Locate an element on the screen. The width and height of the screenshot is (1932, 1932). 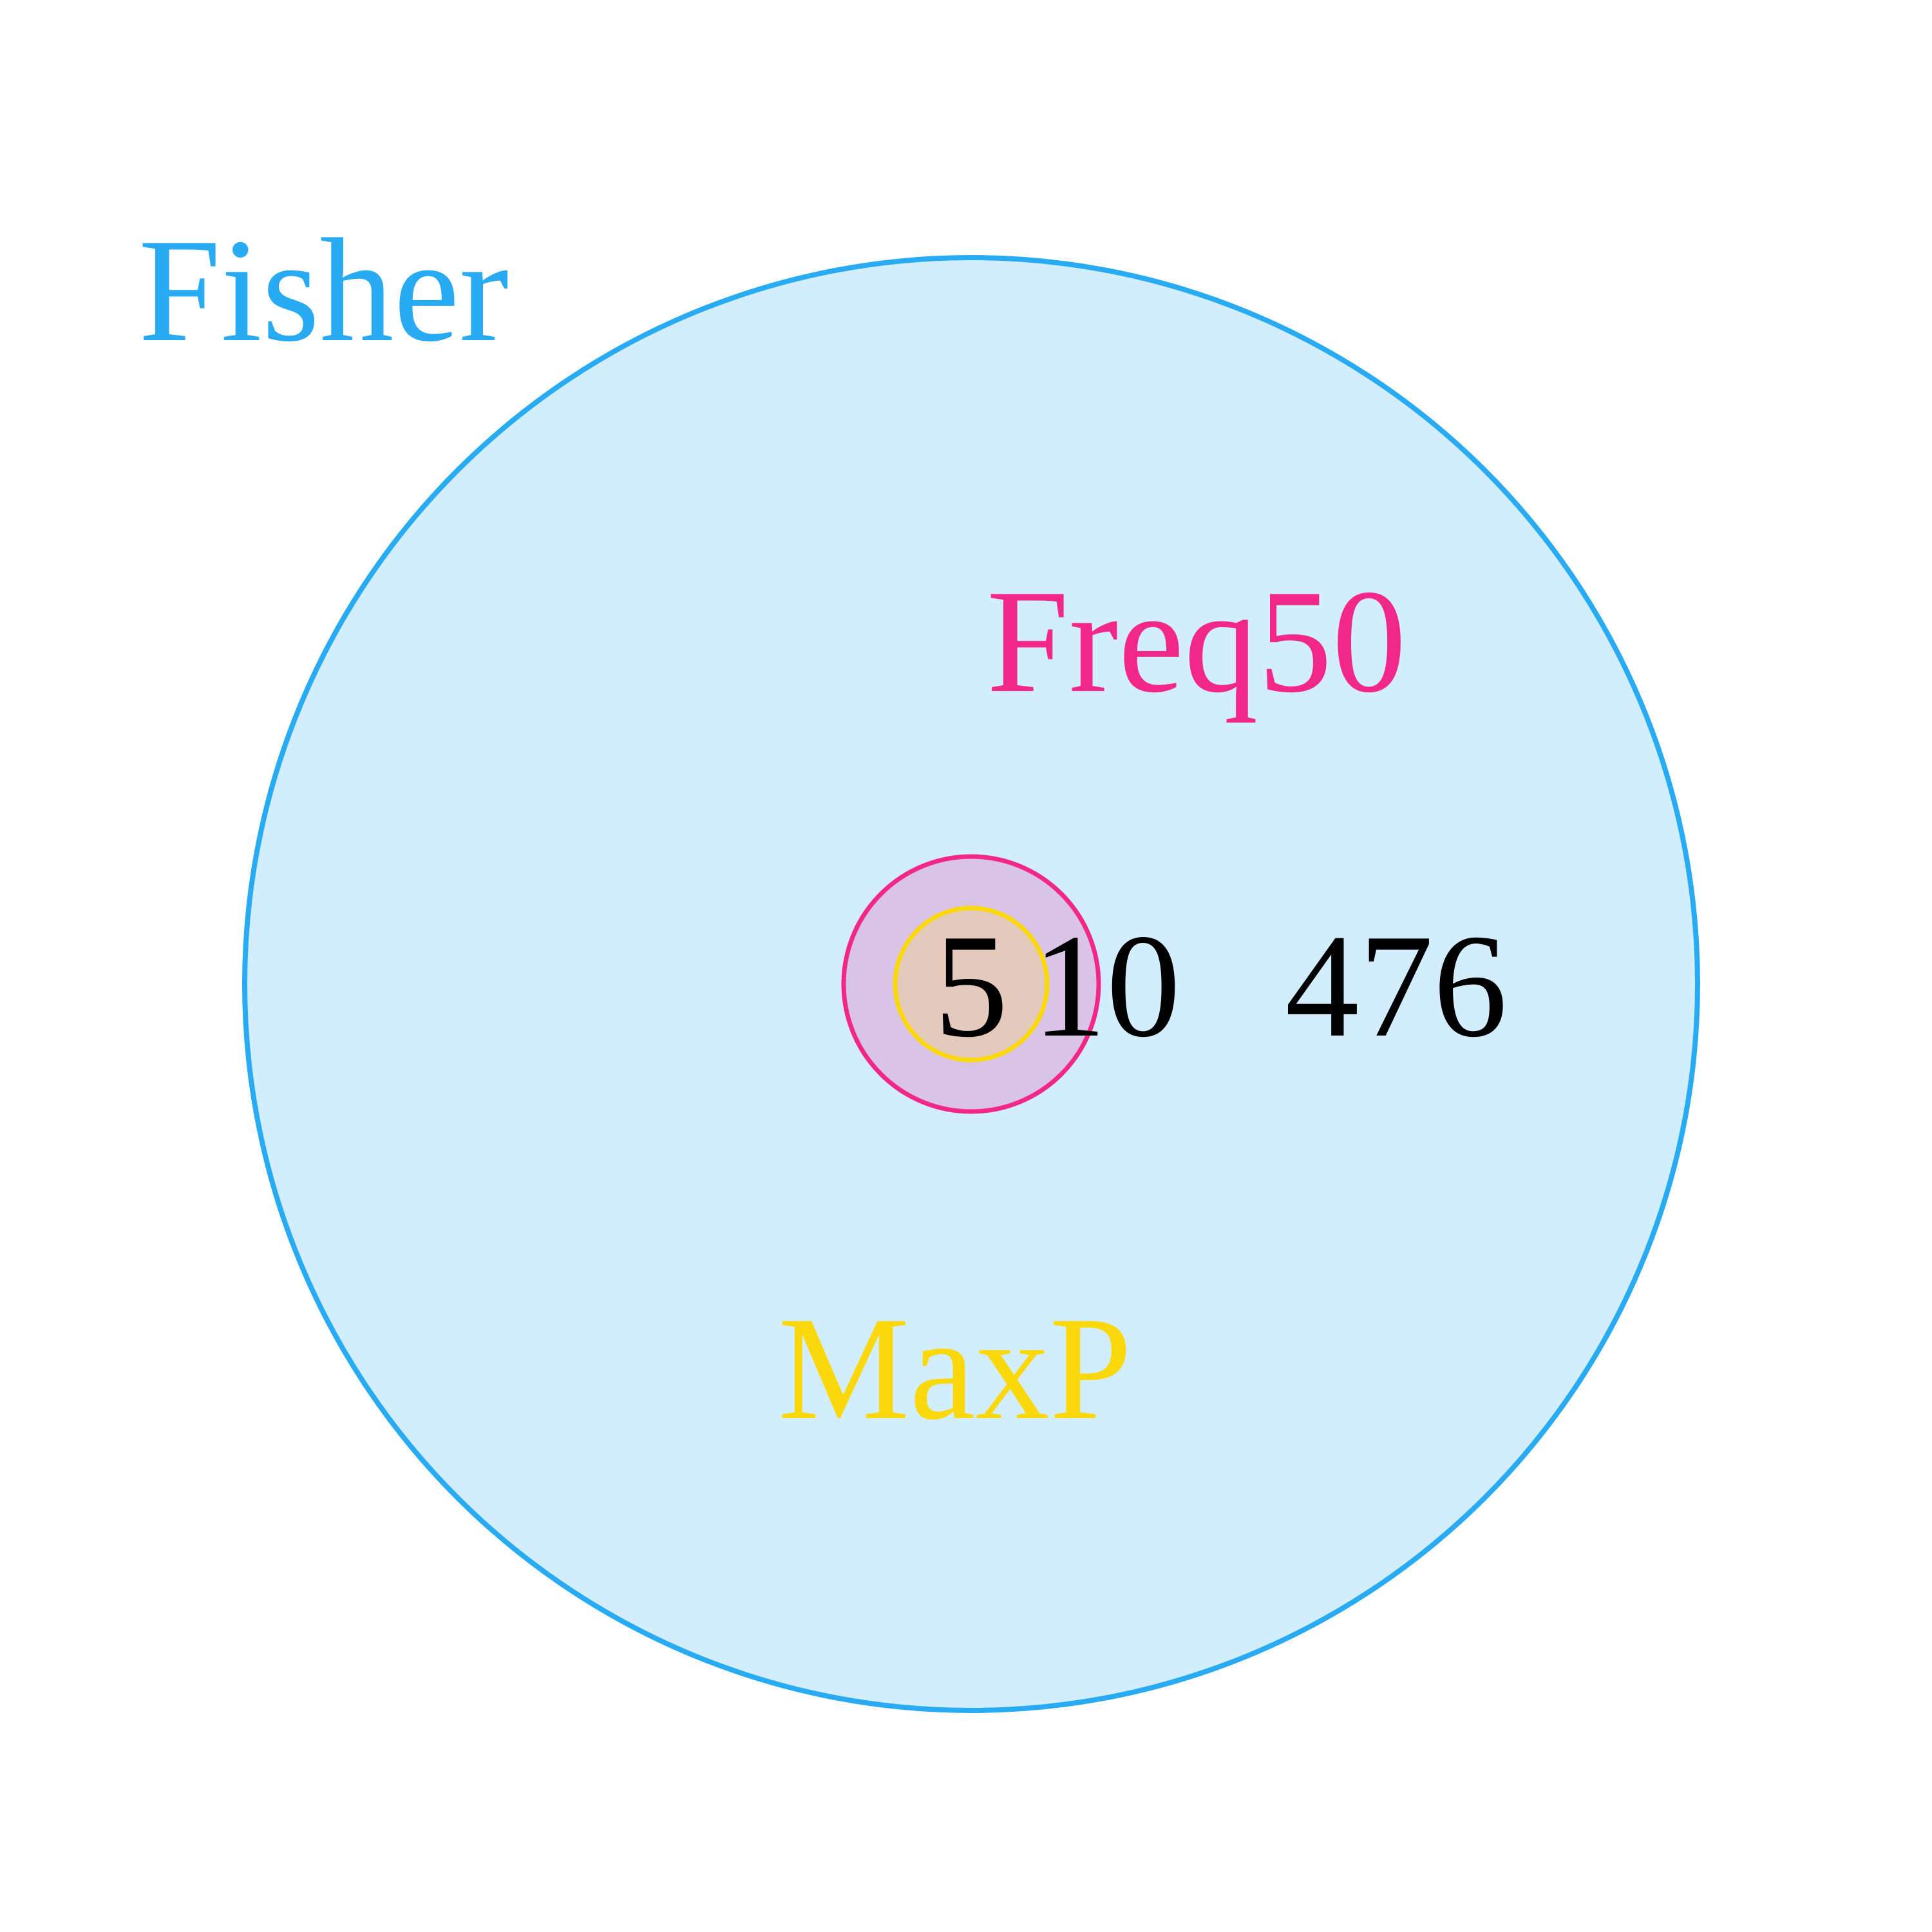
fisher-set-label: Fisher is located at coordinates (323, 290).